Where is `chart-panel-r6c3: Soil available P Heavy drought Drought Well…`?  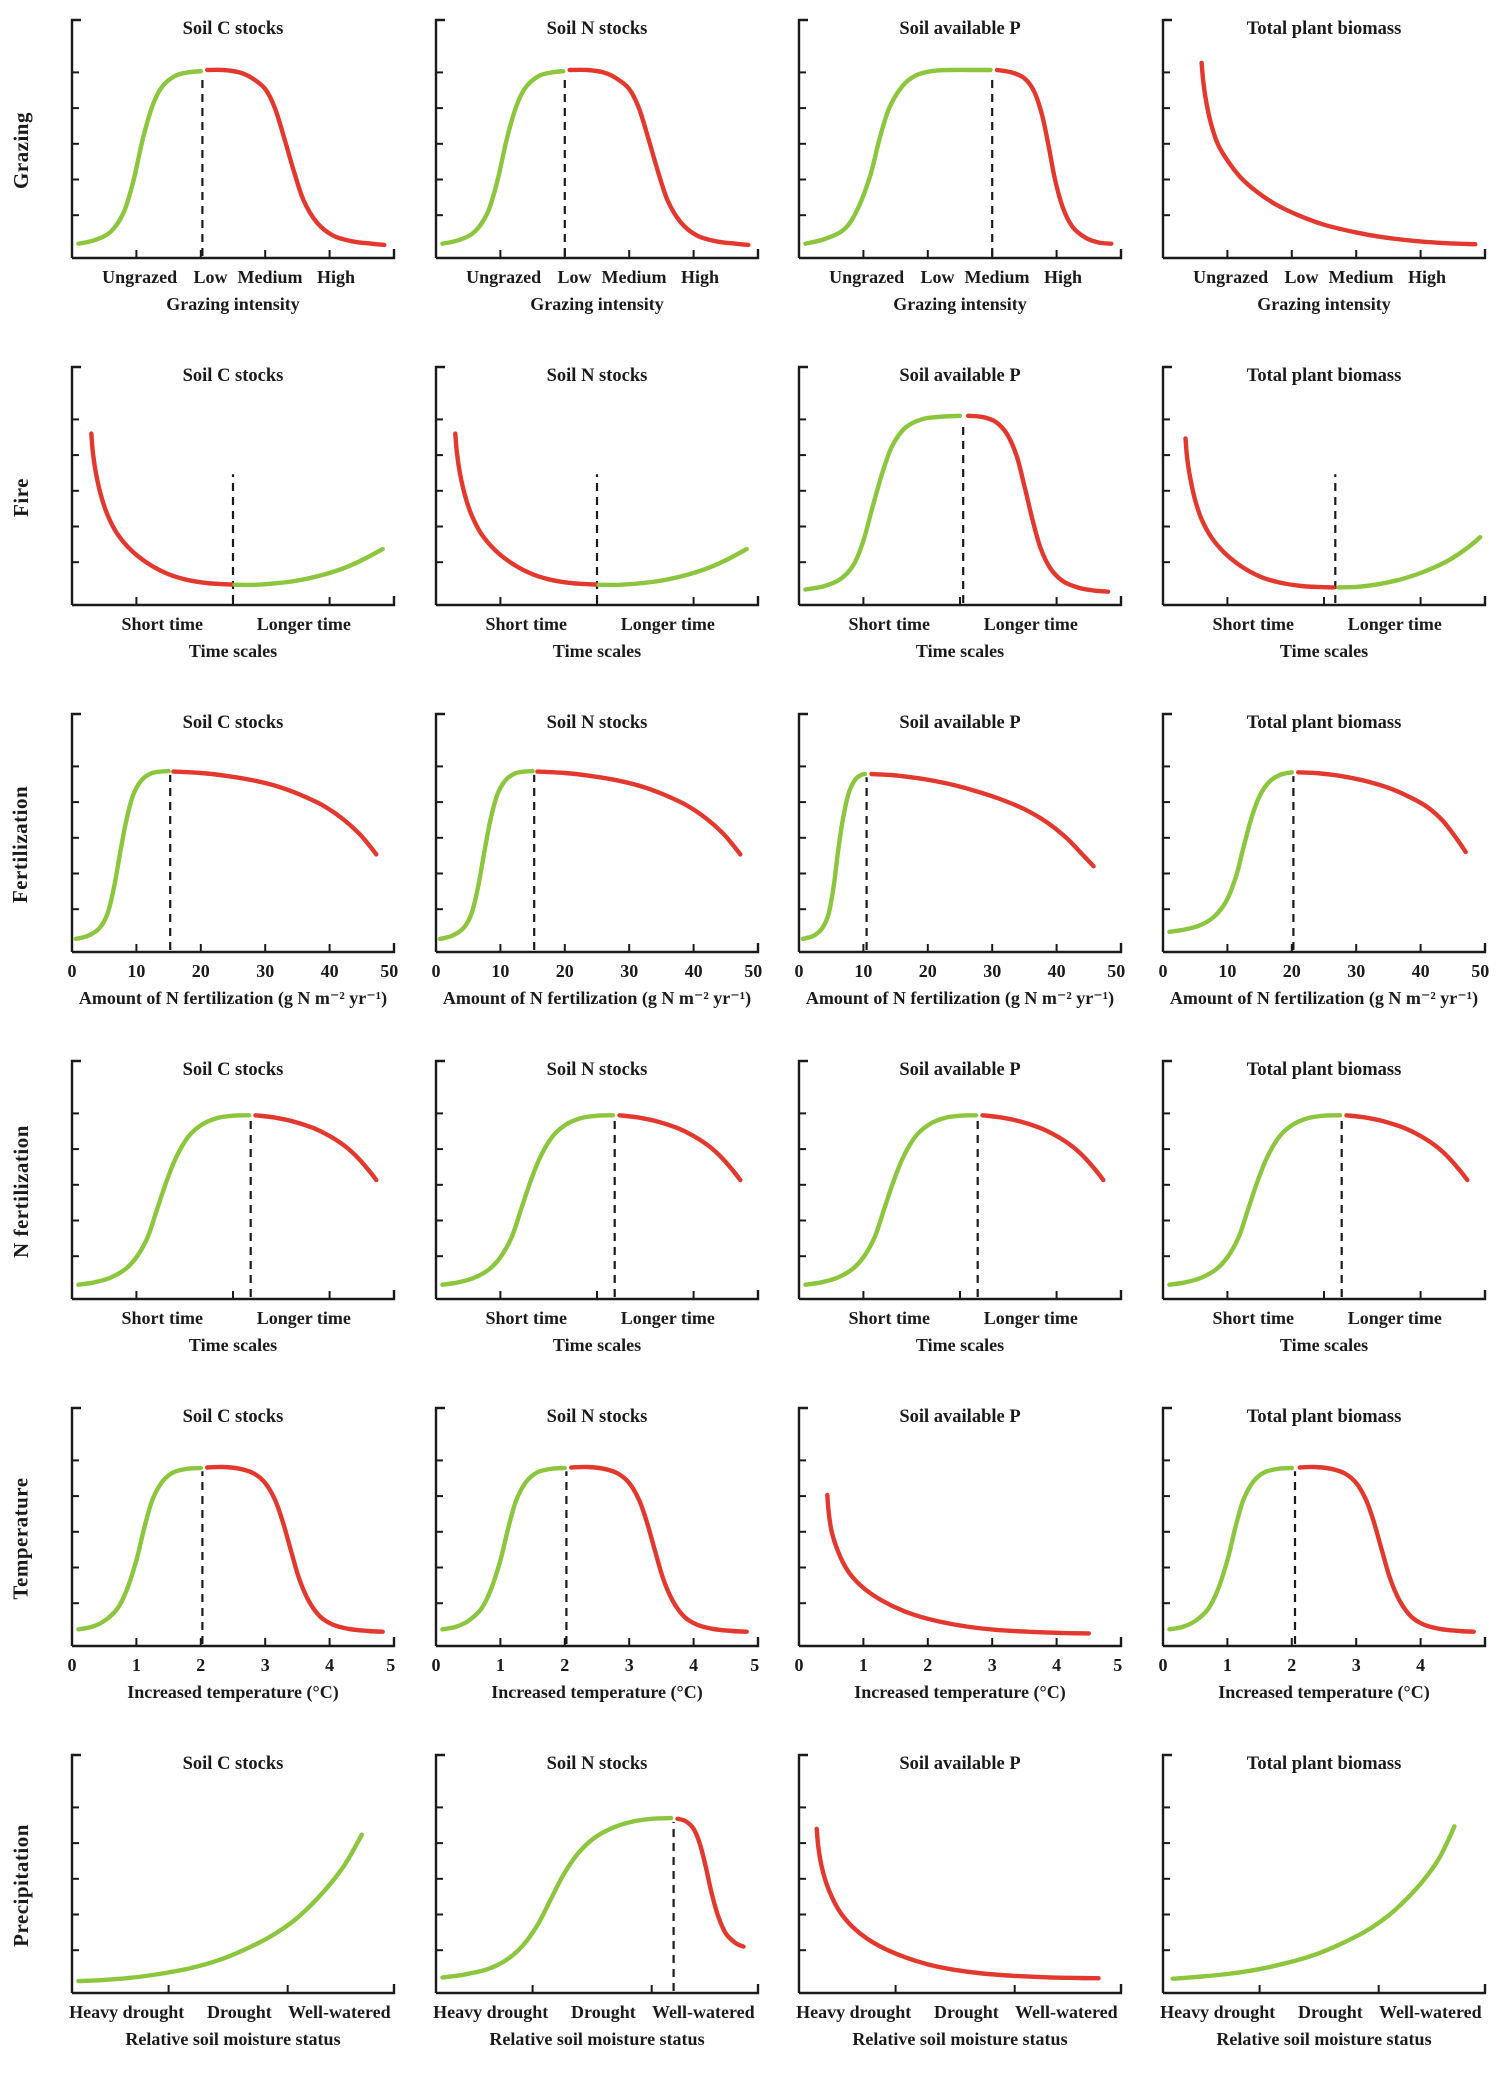 chart-panel-r6c3: Soil available P Heavy drought Drought Well… is located at coordinates (952, 1908).